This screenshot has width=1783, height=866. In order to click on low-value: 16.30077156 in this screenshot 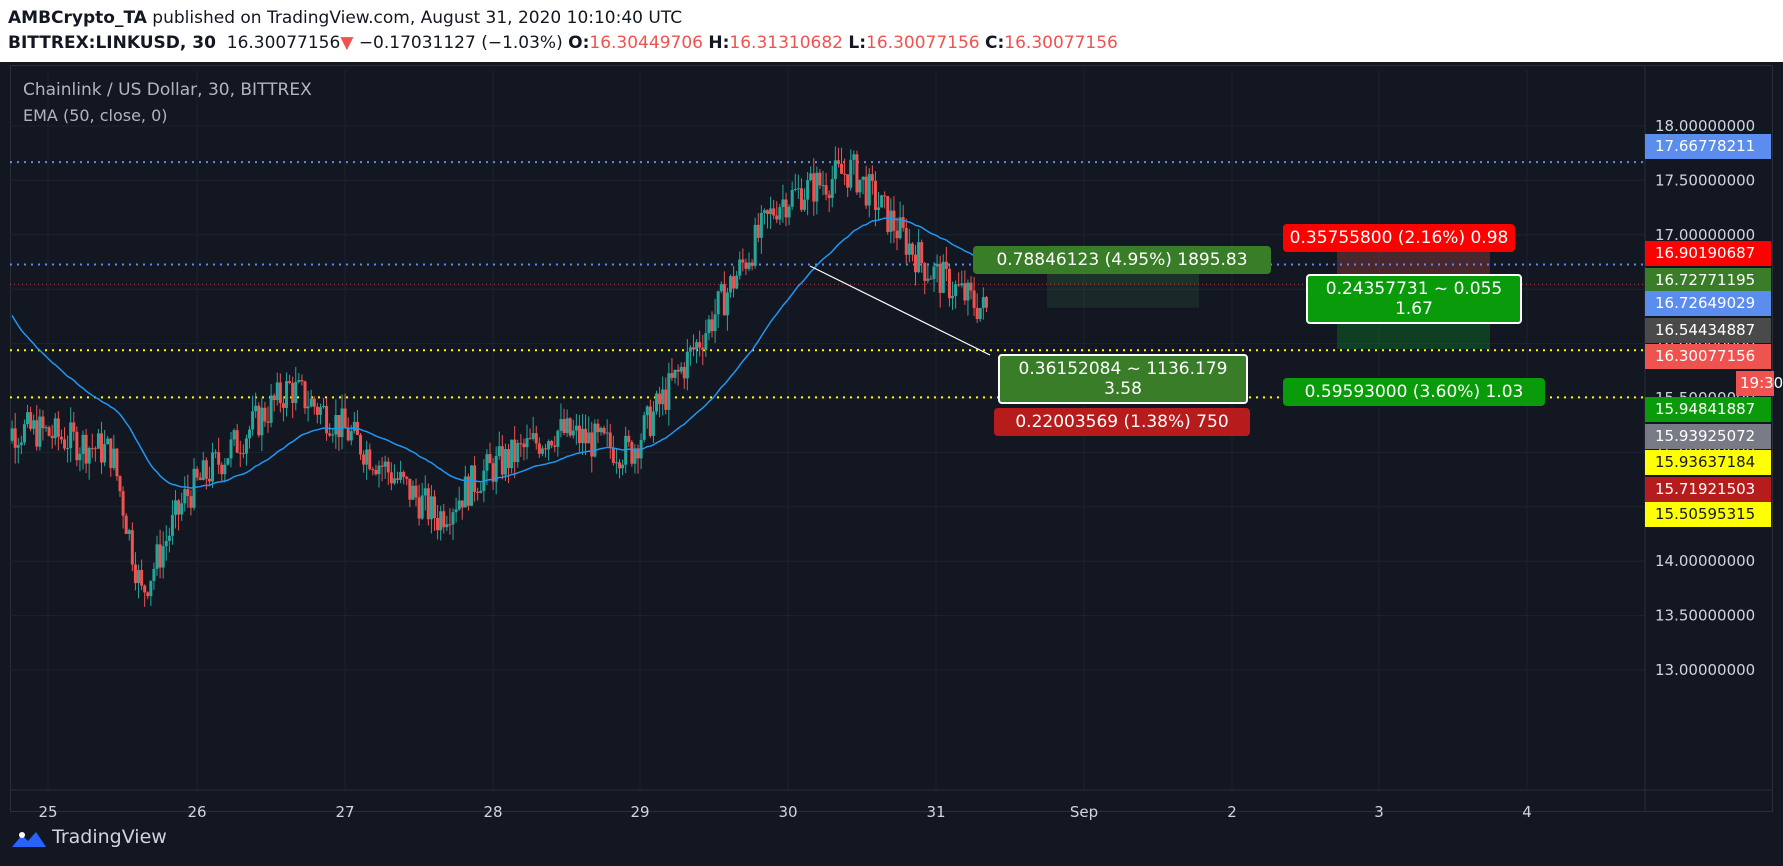, I will do `click(923, 43)`.